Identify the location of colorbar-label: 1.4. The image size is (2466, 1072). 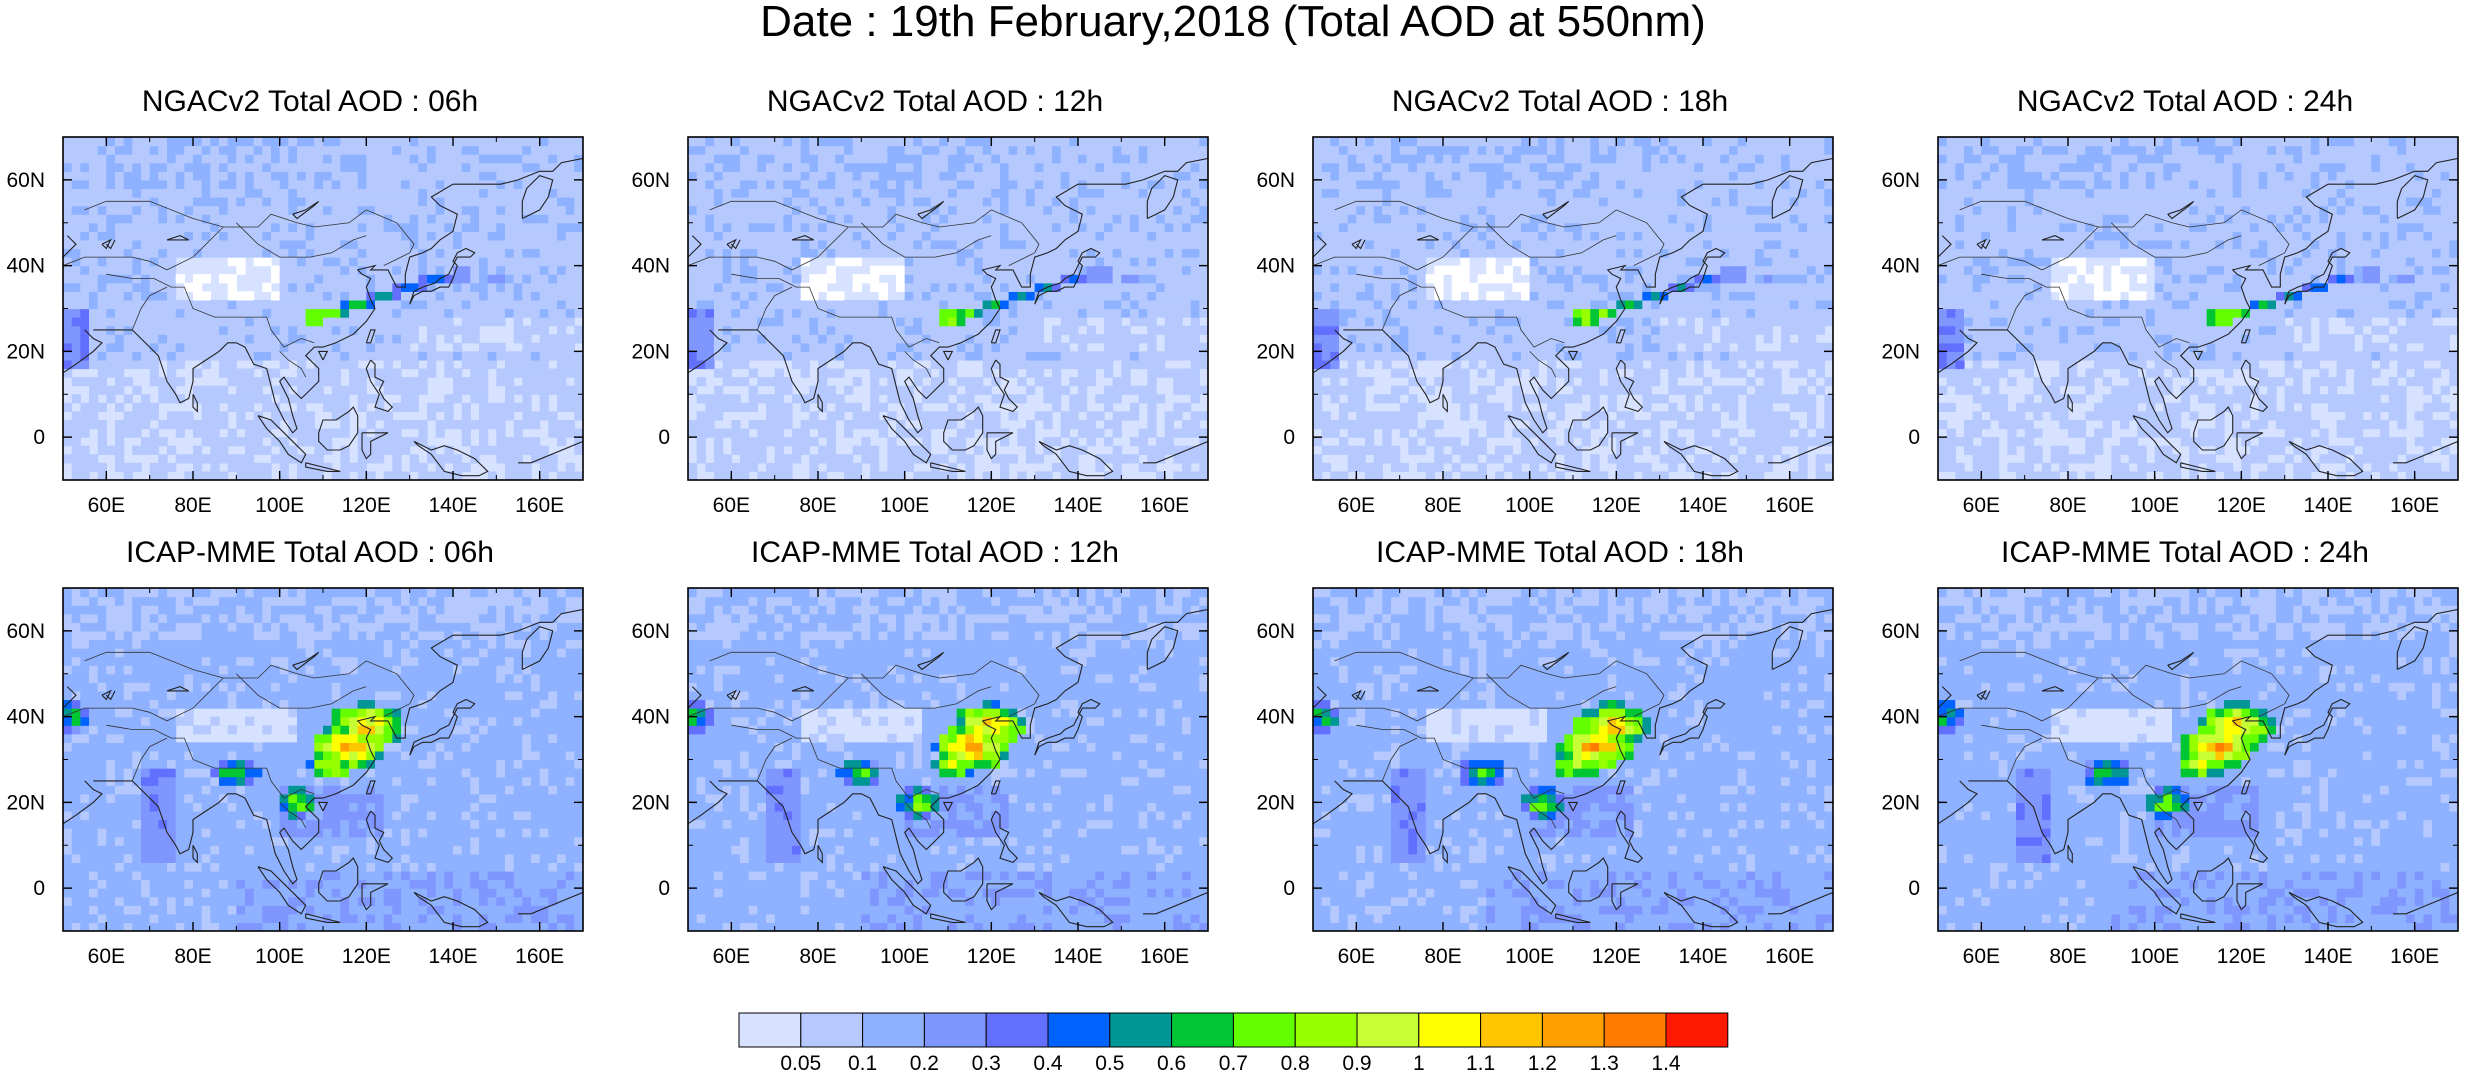
(1666, 1062).